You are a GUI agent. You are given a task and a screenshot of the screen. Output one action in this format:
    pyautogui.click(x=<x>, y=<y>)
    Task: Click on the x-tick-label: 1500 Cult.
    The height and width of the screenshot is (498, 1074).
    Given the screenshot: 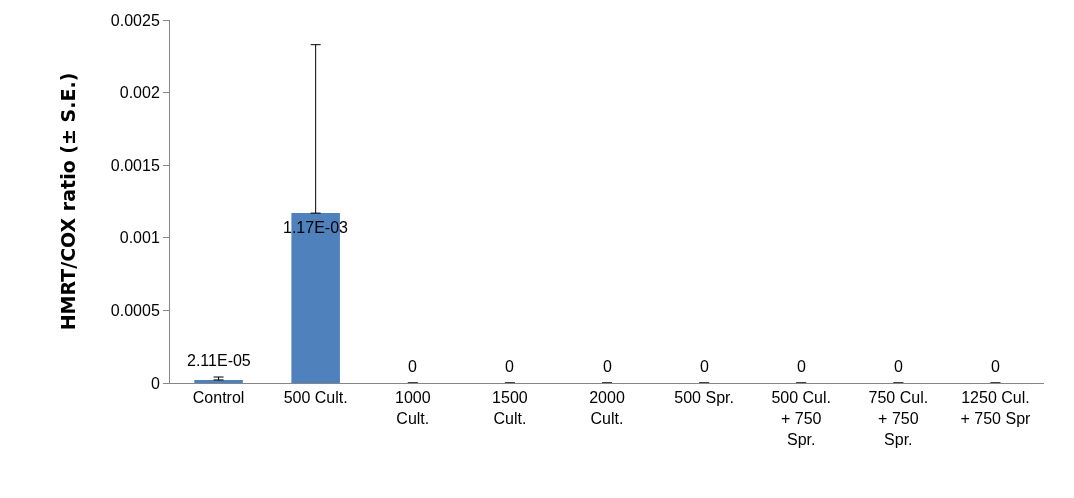 What is the action you would take?
    pyautogui.click(x=510, y=408)
    